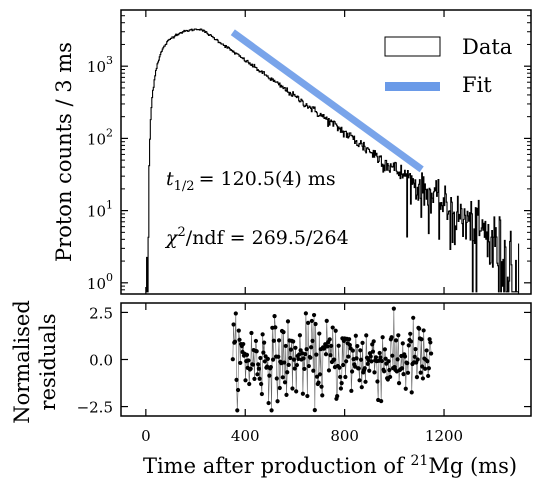 The image size is (538, 480). I want to click on half-life-annotation: t1/2 = 120.5(4) ms, so click(251, 181).